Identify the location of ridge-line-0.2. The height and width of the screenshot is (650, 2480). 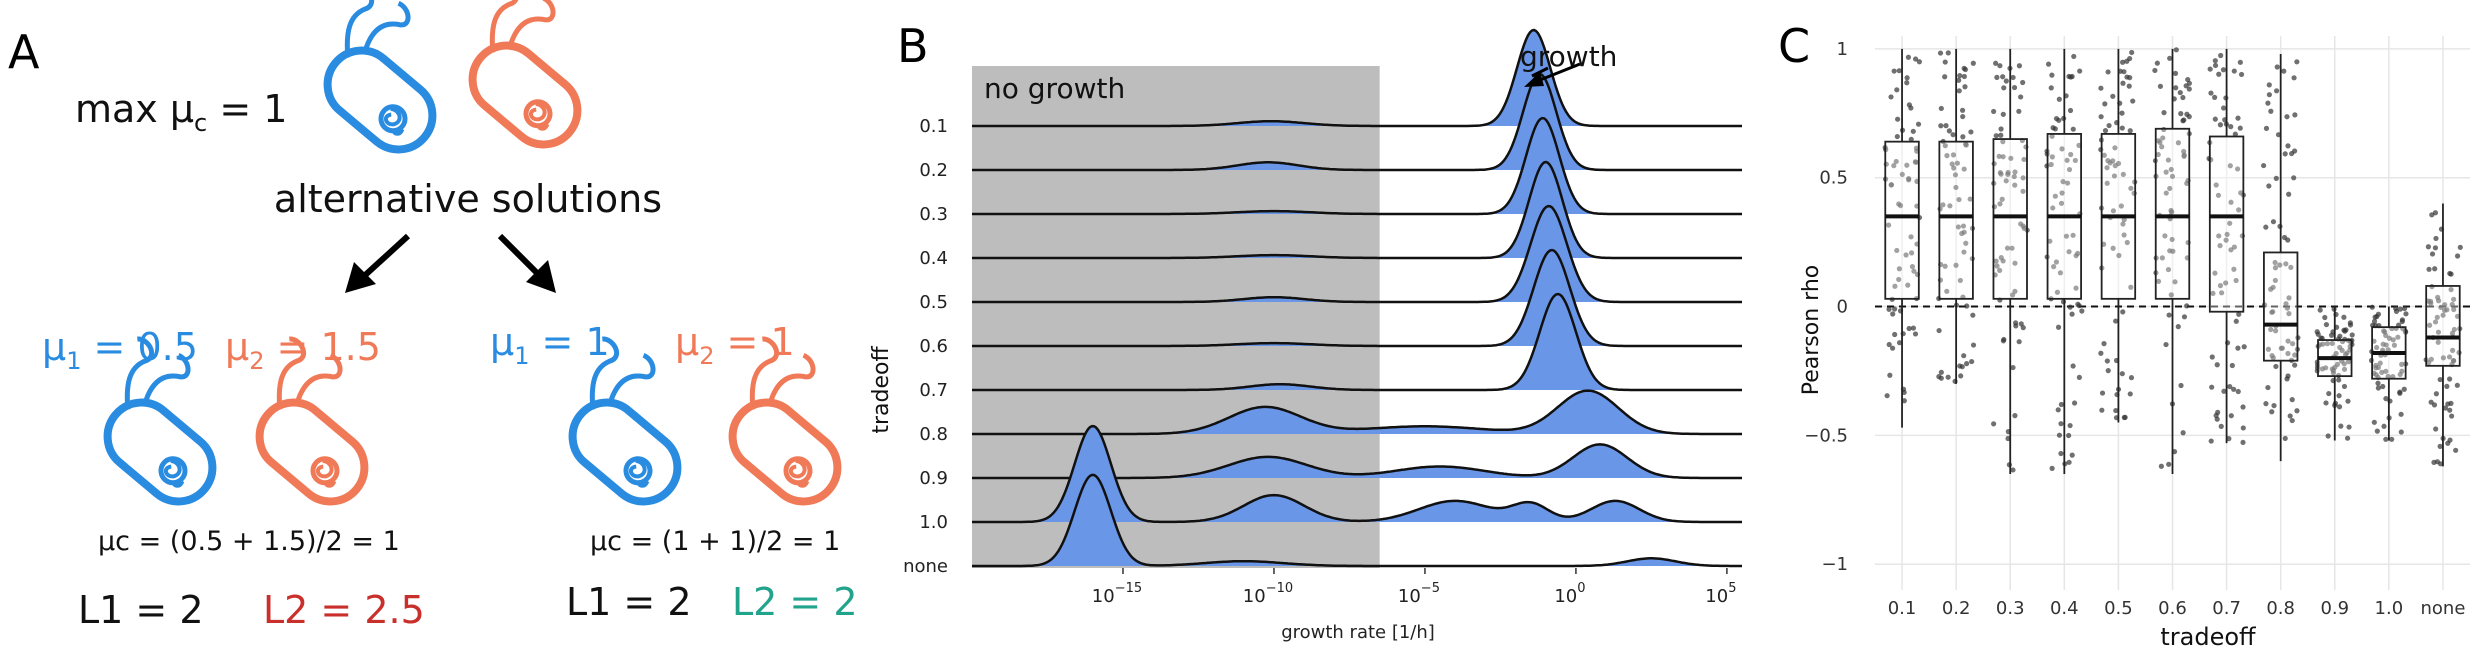
(1357, 122).